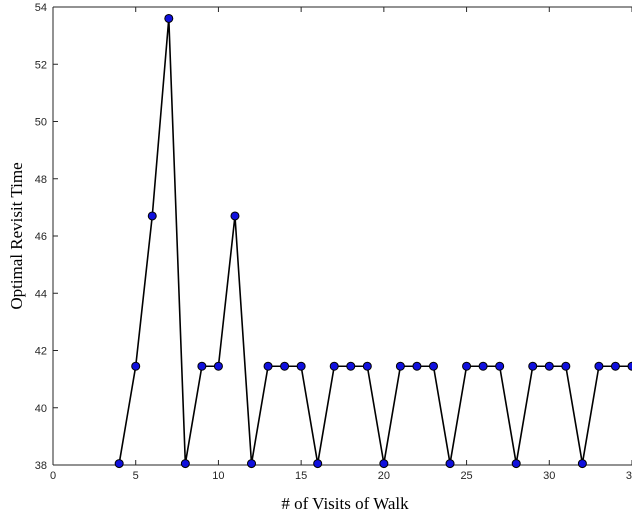  What do you see at coordinates (218, 476) in the screenshot?
I see `x-tick-label: 10` at bounding box center [218, 476].